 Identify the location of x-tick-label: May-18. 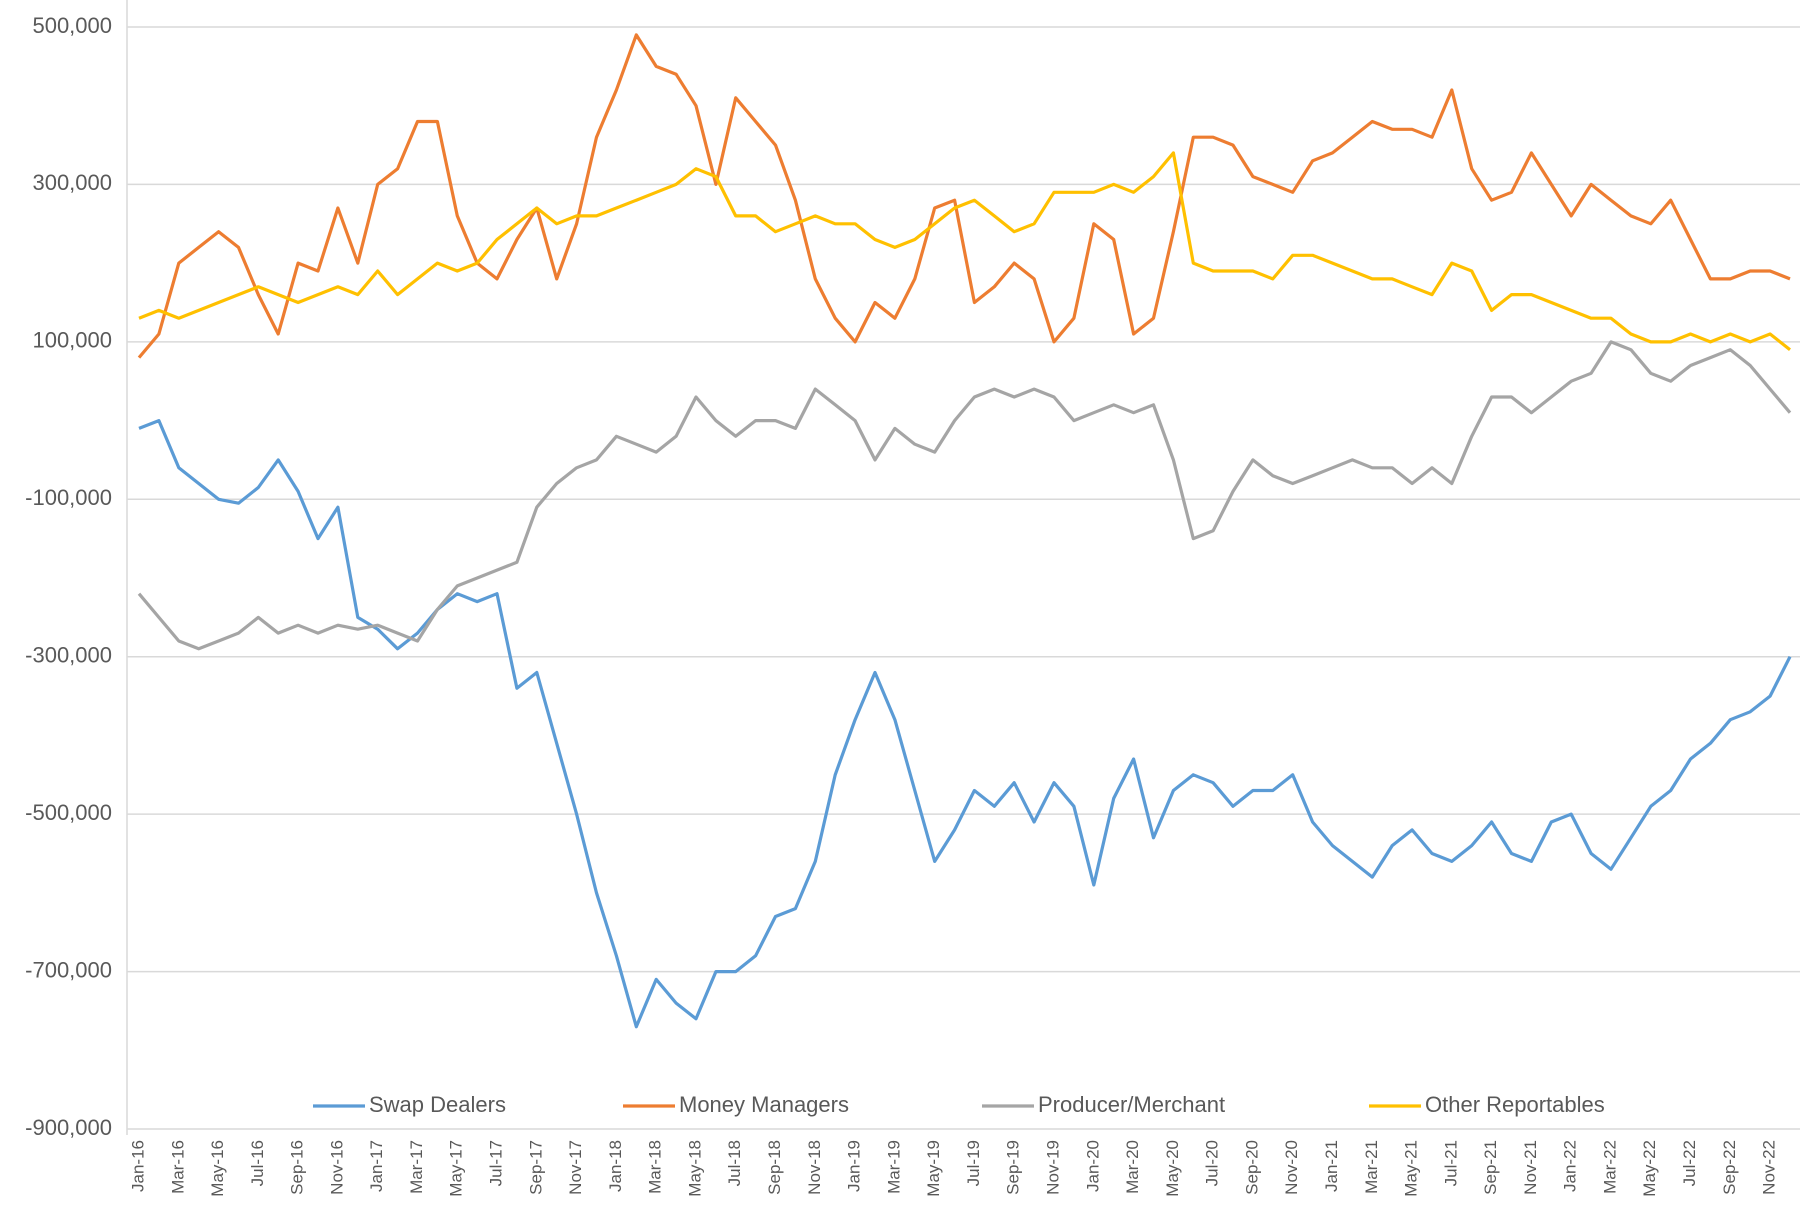
(694, 1168).